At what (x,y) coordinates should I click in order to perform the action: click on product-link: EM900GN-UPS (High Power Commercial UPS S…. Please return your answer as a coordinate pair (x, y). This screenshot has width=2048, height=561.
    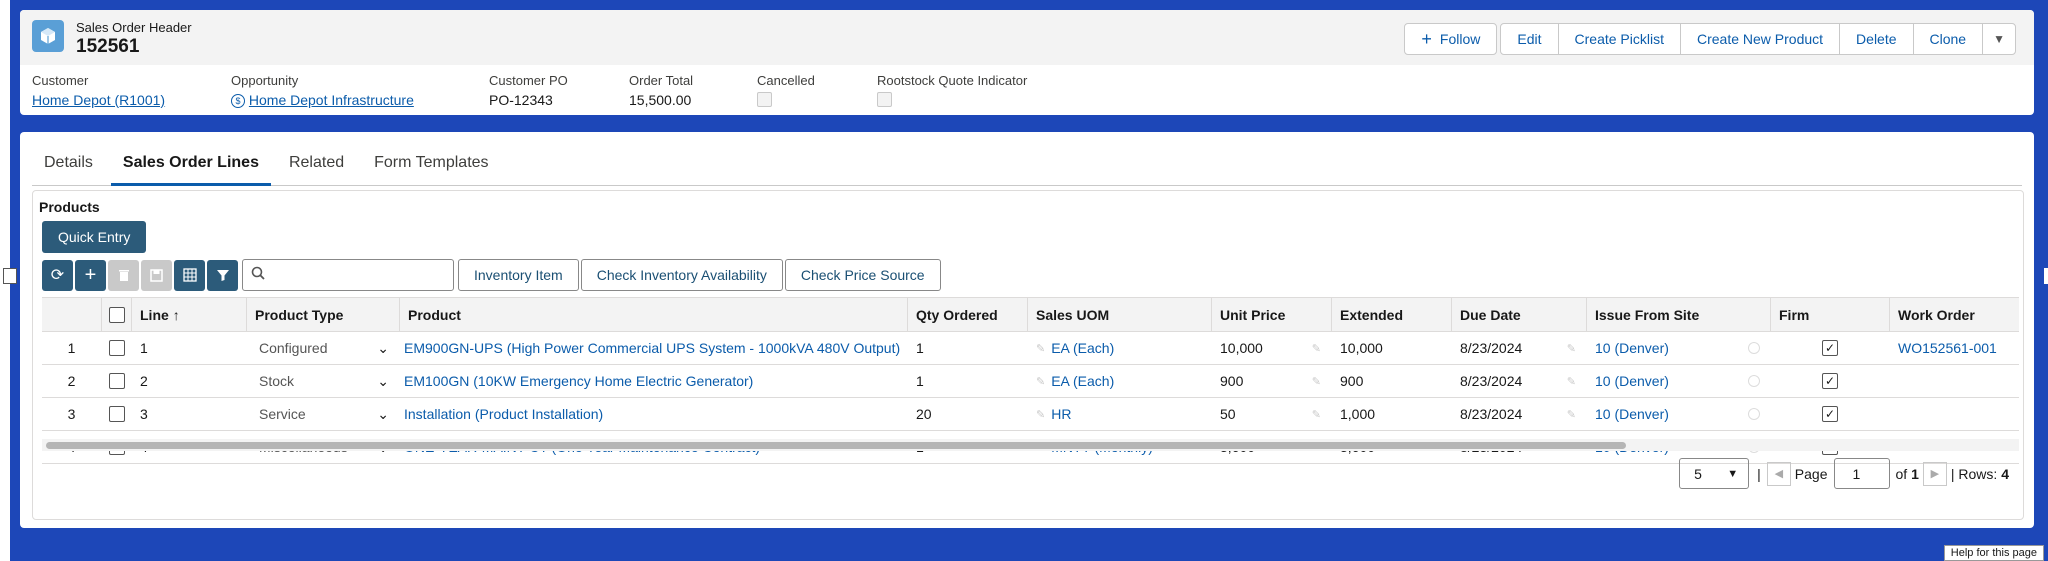
    Looking at the image, I should click on (652, 348).